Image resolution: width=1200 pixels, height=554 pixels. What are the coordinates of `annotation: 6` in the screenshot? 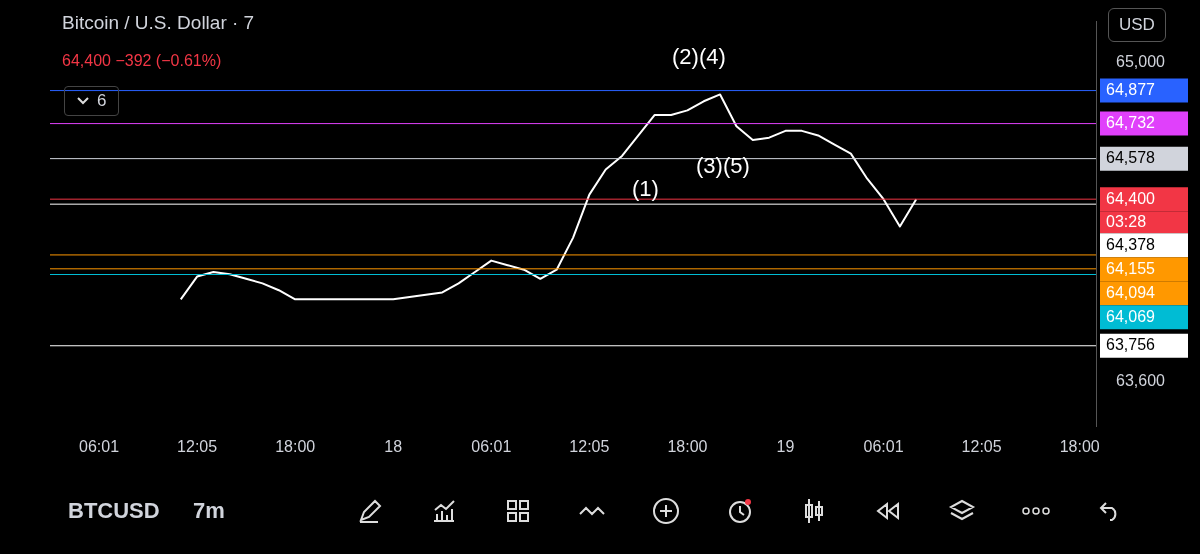 It's located at (102, 101).